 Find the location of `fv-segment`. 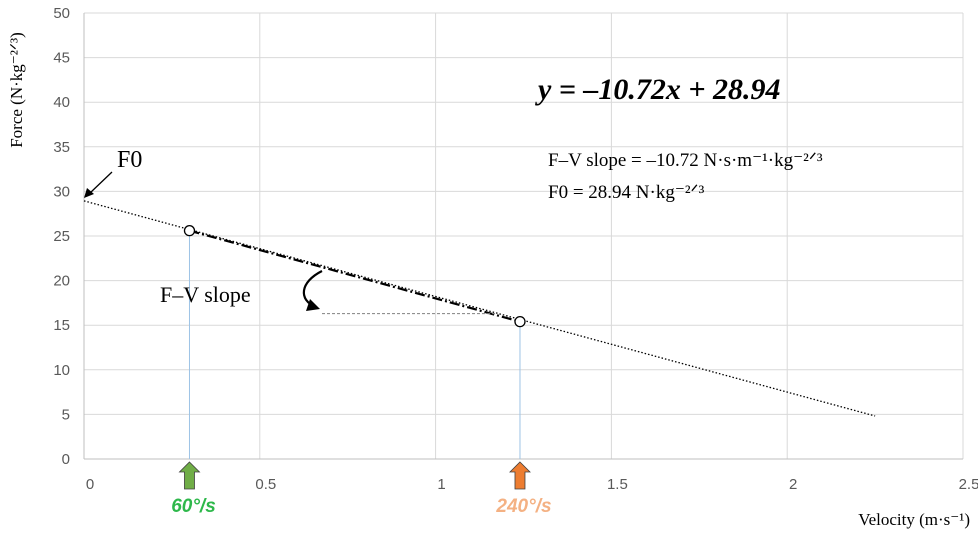

fv-segment is located at coordinates (355, 276).